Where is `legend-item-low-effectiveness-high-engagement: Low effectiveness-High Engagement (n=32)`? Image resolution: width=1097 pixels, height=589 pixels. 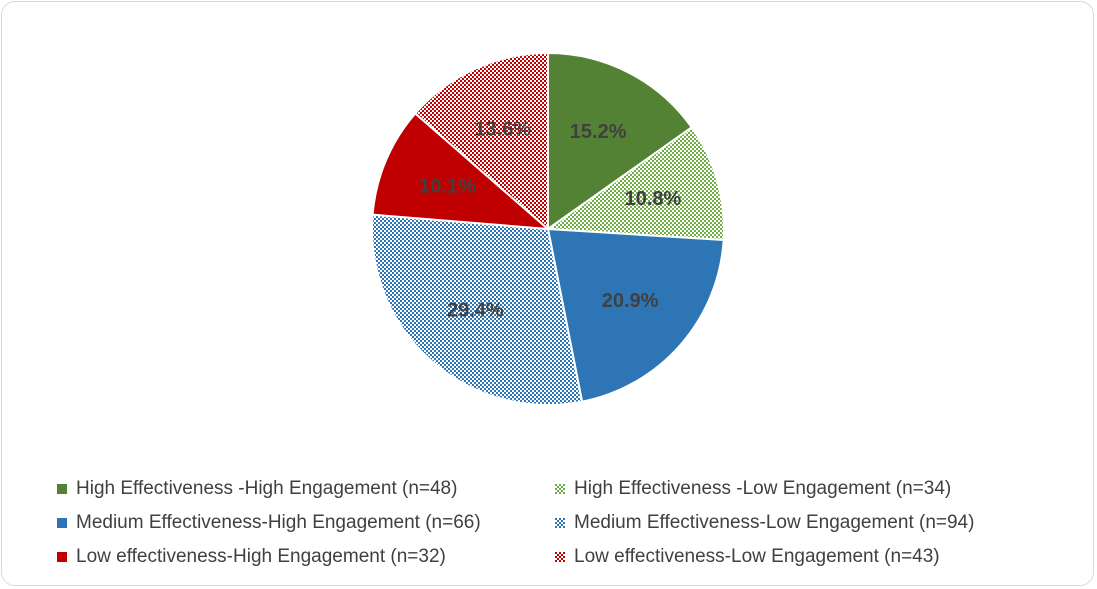
legend-item-low-effectiveness-high-engagement: Low effectiveness-High Engagement (n=32) is located at coordinates (306, 557).